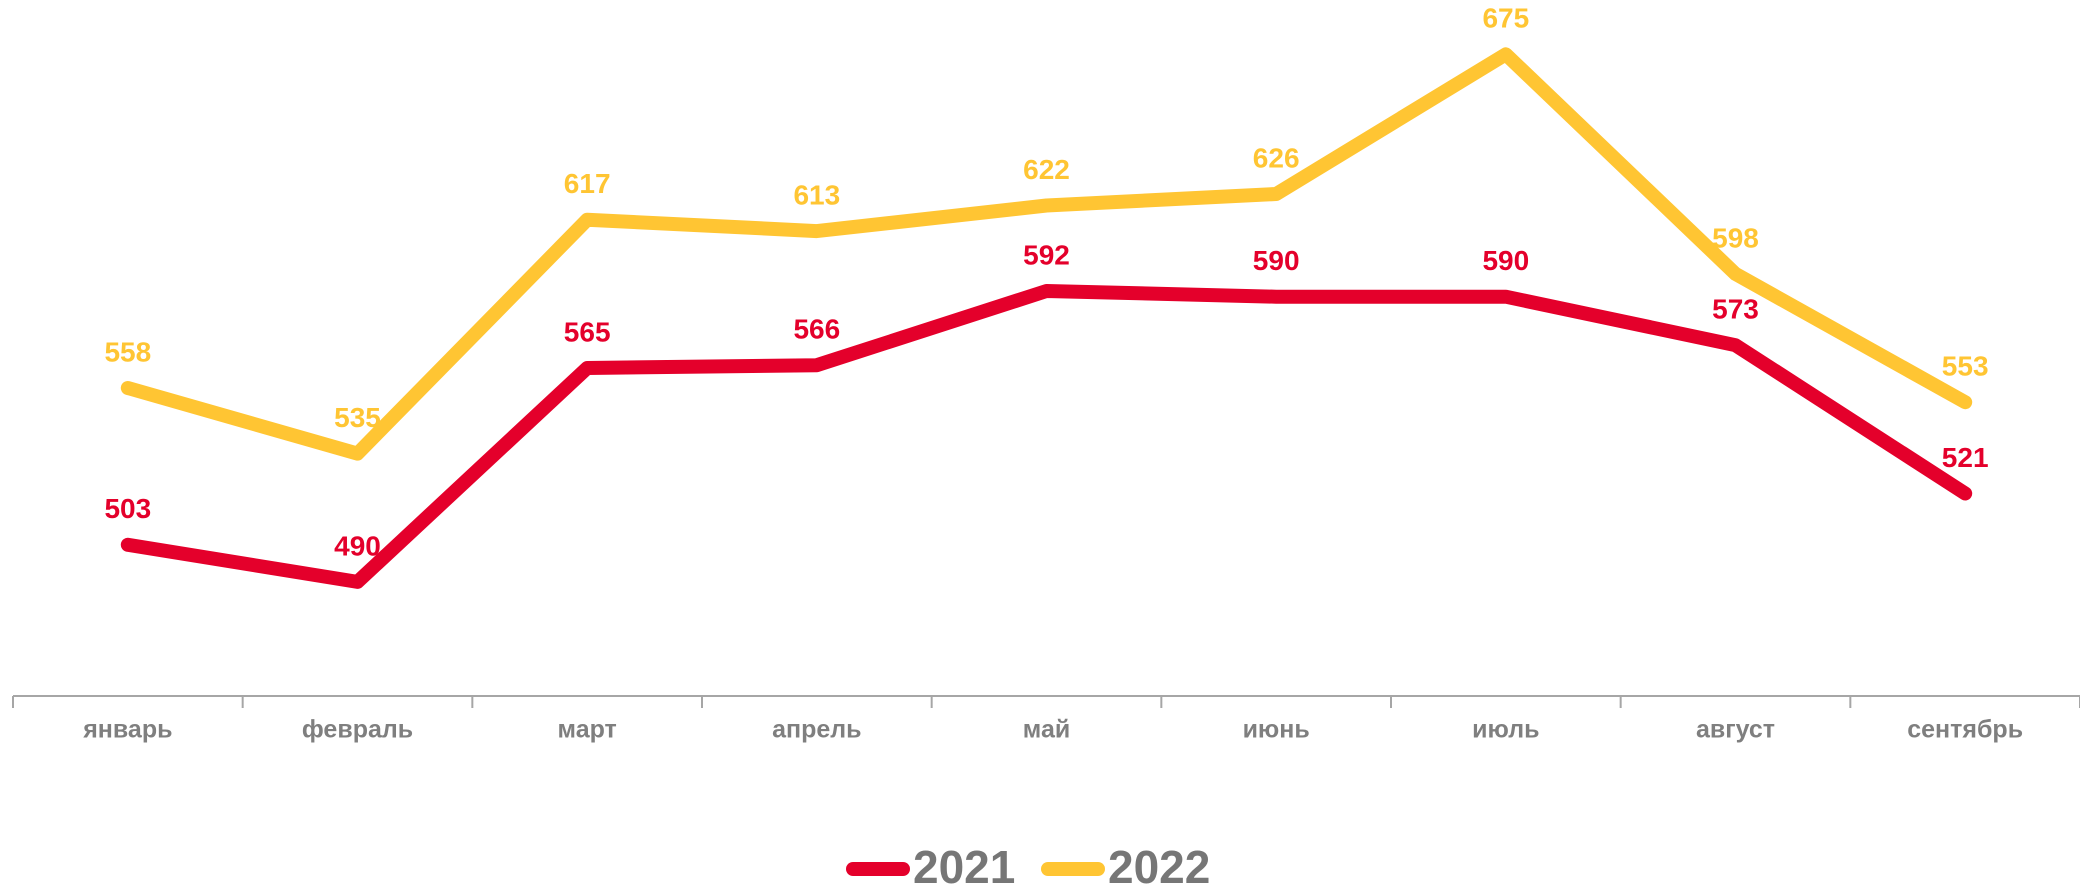 This screenshot has width=2080, height=892. Describe the element at coordinates (127, 730) in the screenshot. I see `x-tick-label: январь` at that location.